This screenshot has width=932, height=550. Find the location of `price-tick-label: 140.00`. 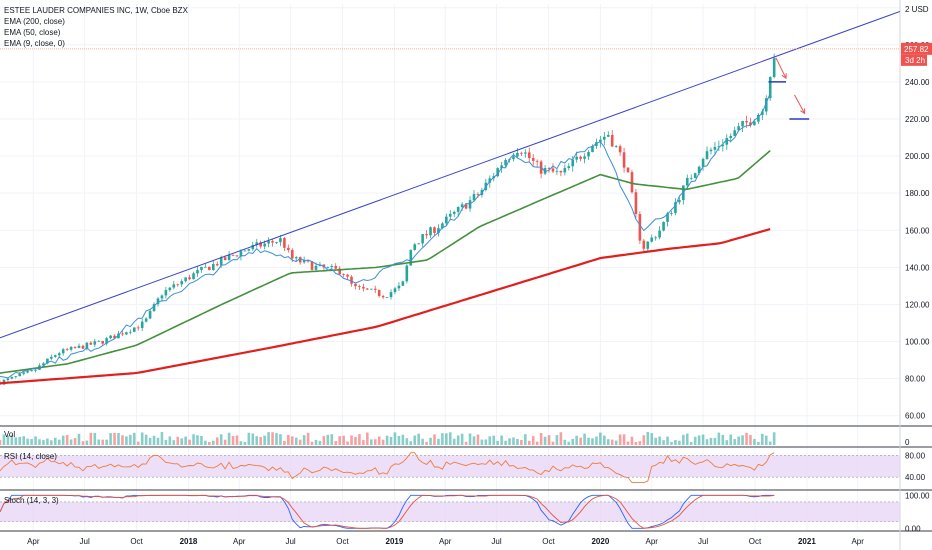

price-tick-label: 140.00 is located at coordinates (917, 267).